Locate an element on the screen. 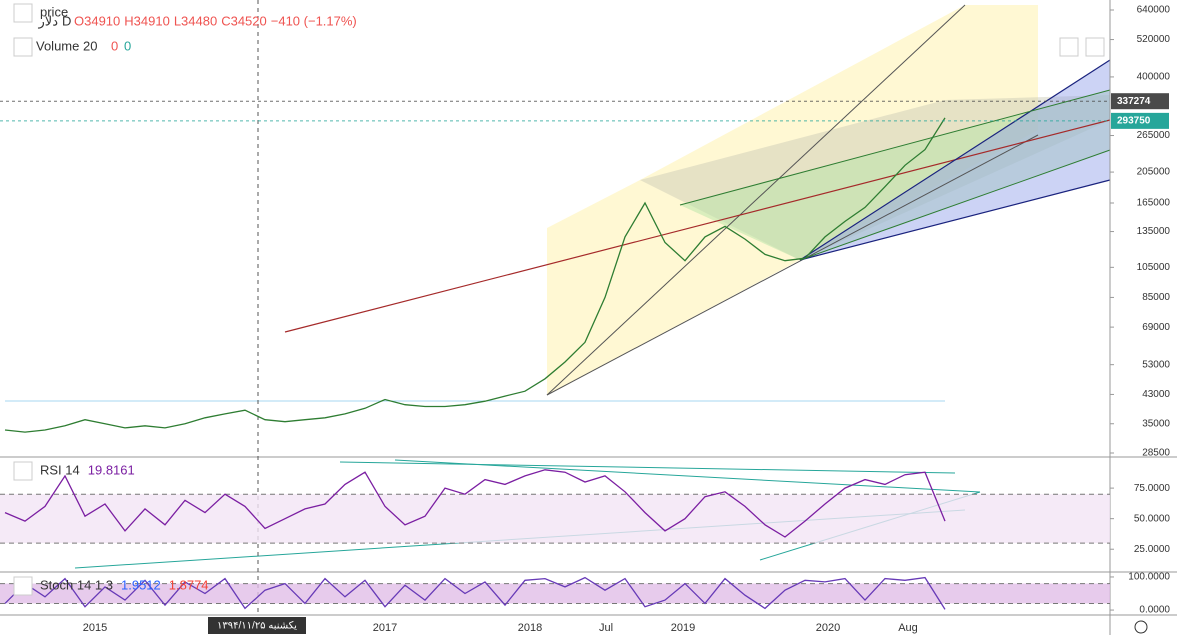  y-tick-label: 35000 is located at coordinates (1156, 423).